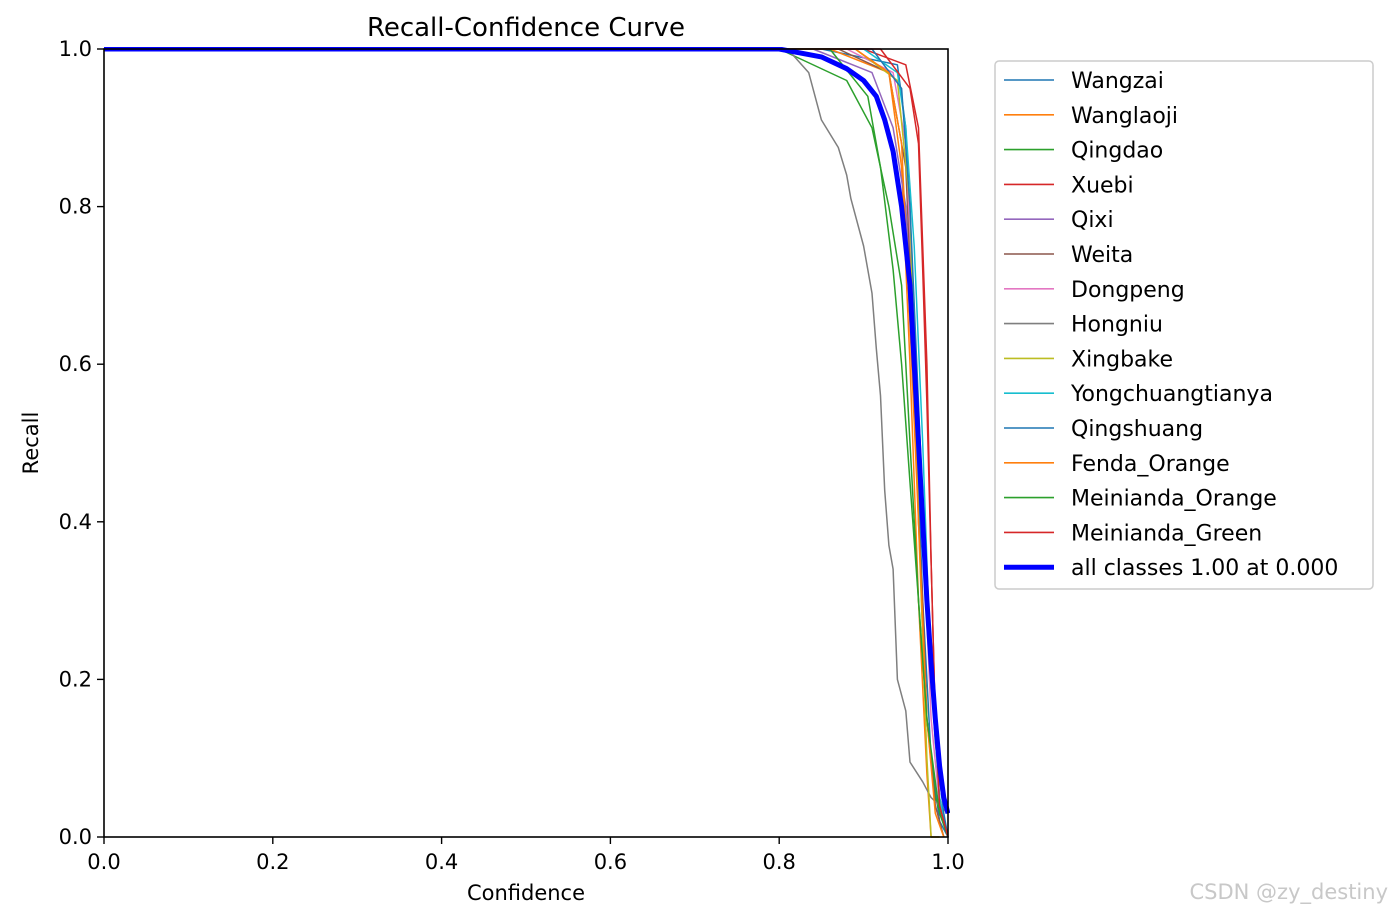 This screenshot has height=915, width=1392. I want to click on legend-label: Fenda_Orange, so click(1150, 464).